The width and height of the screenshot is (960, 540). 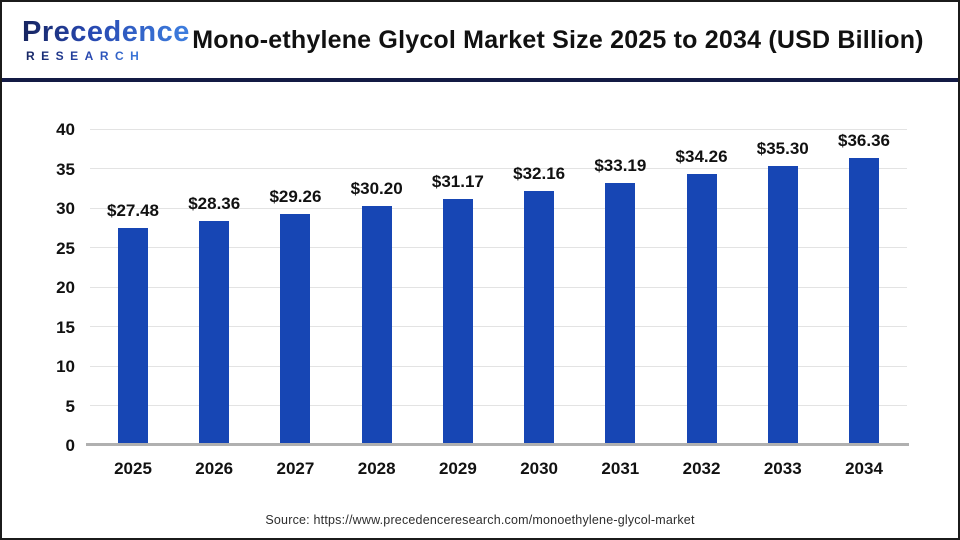 What do you see at coordinates (295, 468) in the screenshot?
I see `x-axis-tick-2027: 2027` at bounding box center [295, 468].